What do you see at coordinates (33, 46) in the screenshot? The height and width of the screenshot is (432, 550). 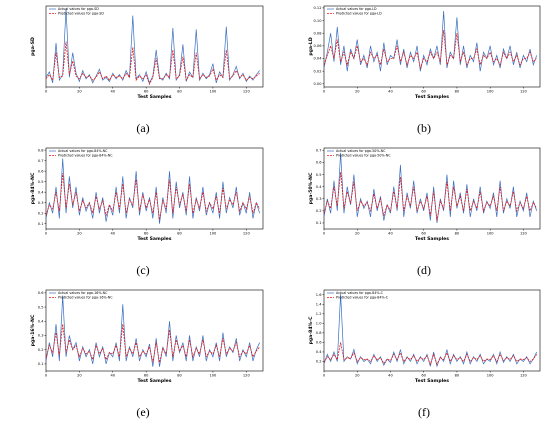 I see `y-axis-title: pga-SD` at bounding box center [33, 46].